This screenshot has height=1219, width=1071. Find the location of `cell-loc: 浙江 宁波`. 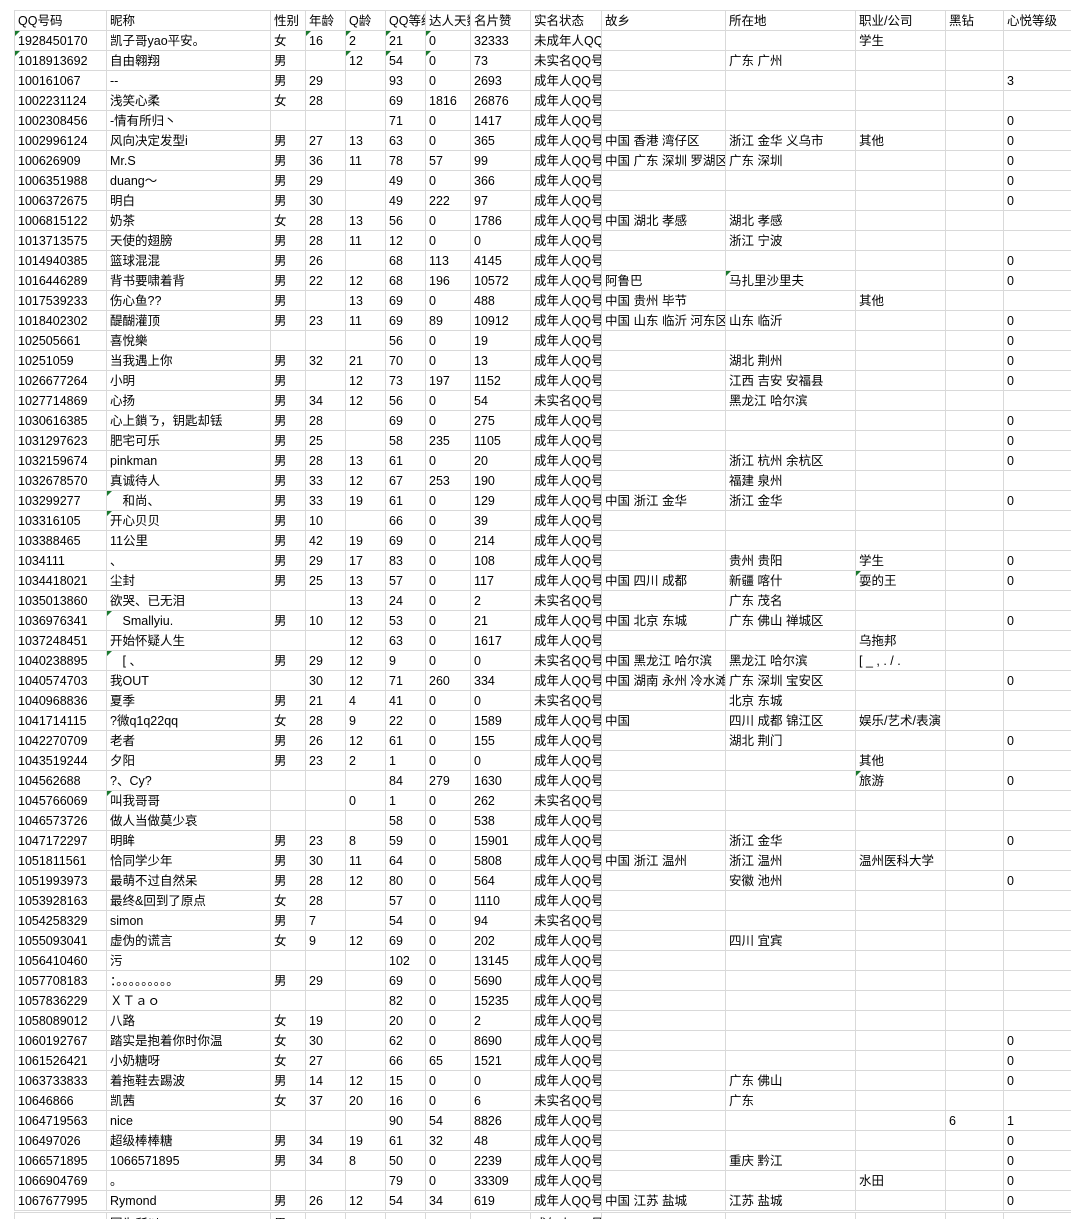

cell-loc: 浙江 宁波 is located at coordinates (790, 240).